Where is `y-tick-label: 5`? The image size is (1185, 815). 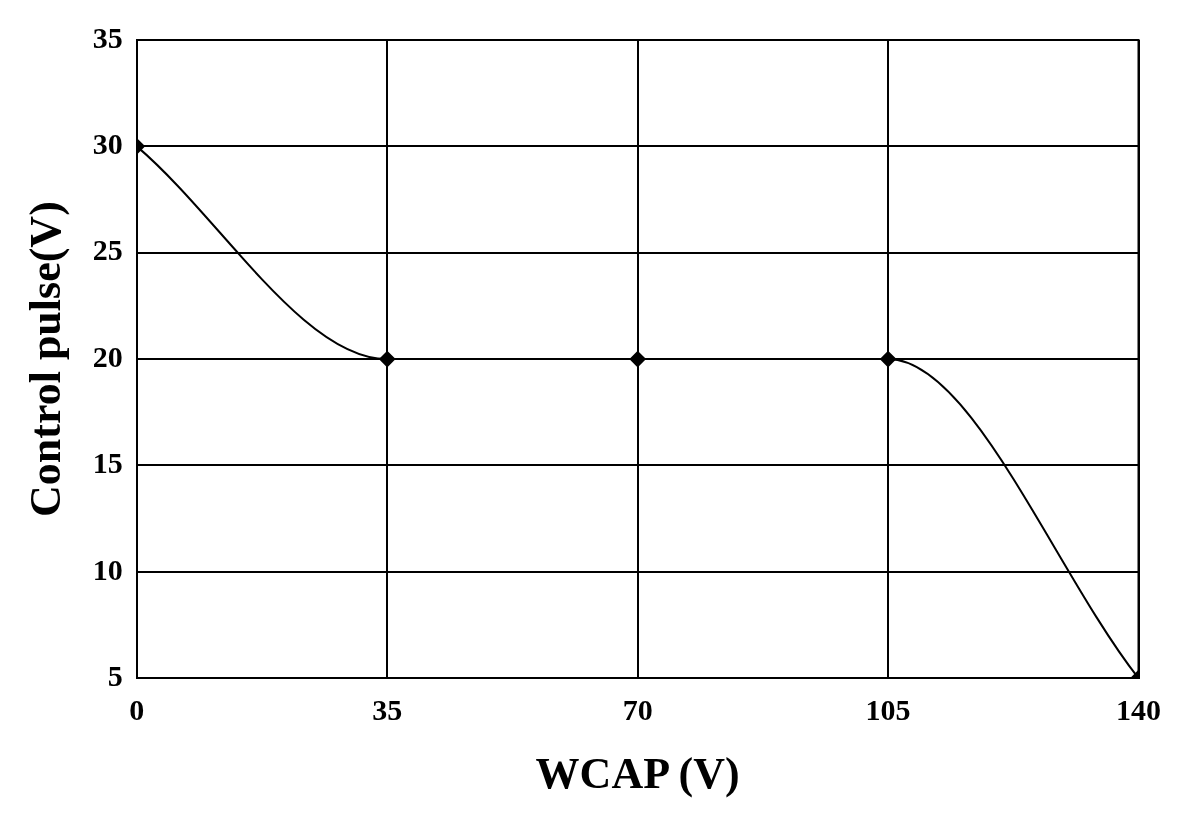
y-tick-label: 5 is located at coordinates (115, 675).